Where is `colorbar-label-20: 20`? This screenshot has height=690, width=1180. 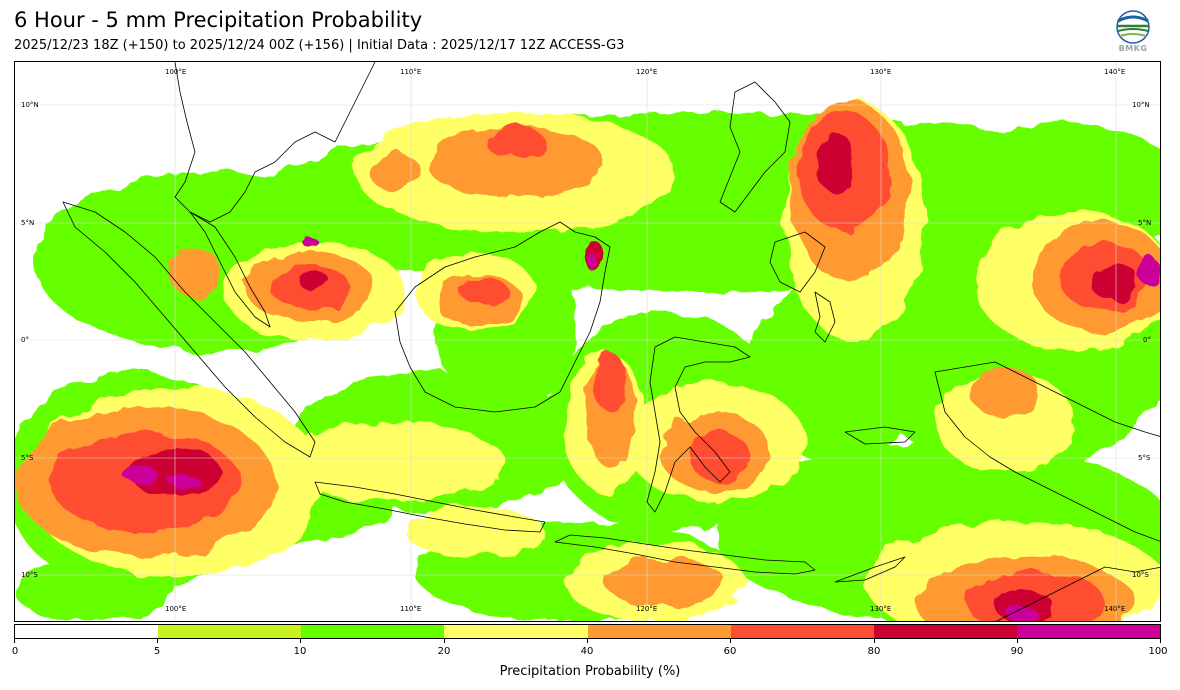
colorbar-label-20: 20 is located at coordinates (444, 651).